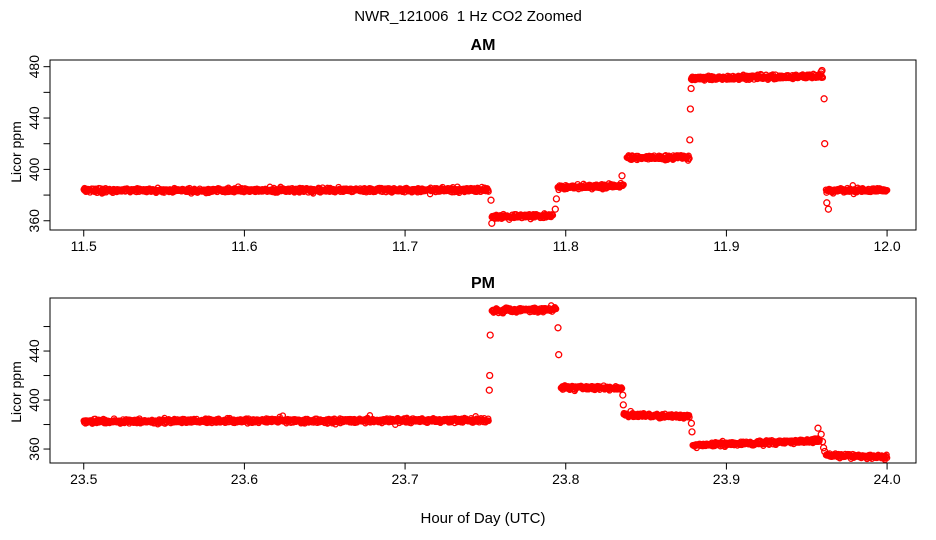 The width and height of the screenshot is (936, 540). I want to click on x-tick-label: 11.8, so click(566, 246).